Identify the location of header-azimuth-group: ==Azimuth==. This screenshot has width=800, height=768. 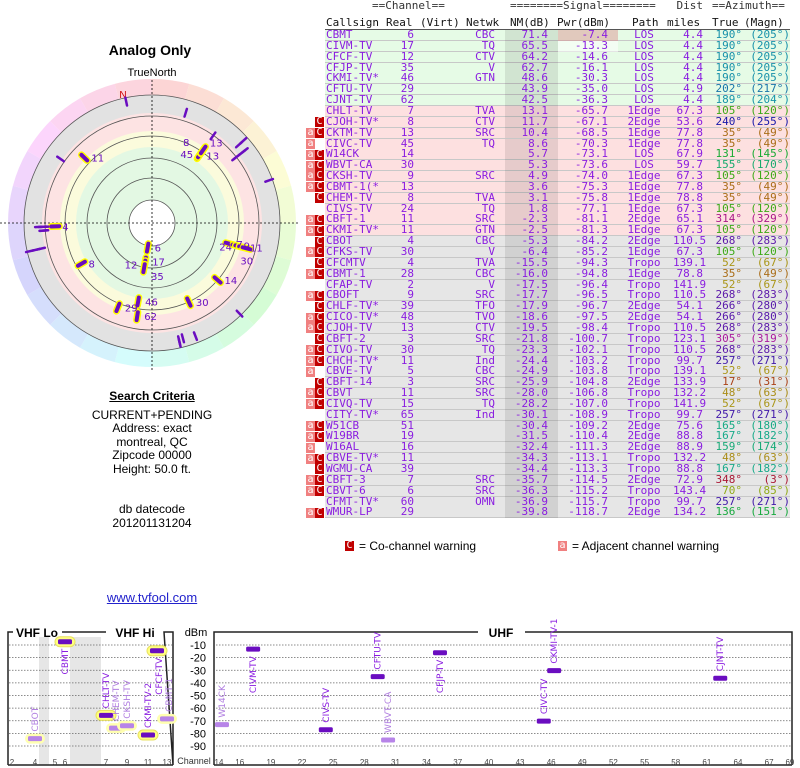
(748, 6).